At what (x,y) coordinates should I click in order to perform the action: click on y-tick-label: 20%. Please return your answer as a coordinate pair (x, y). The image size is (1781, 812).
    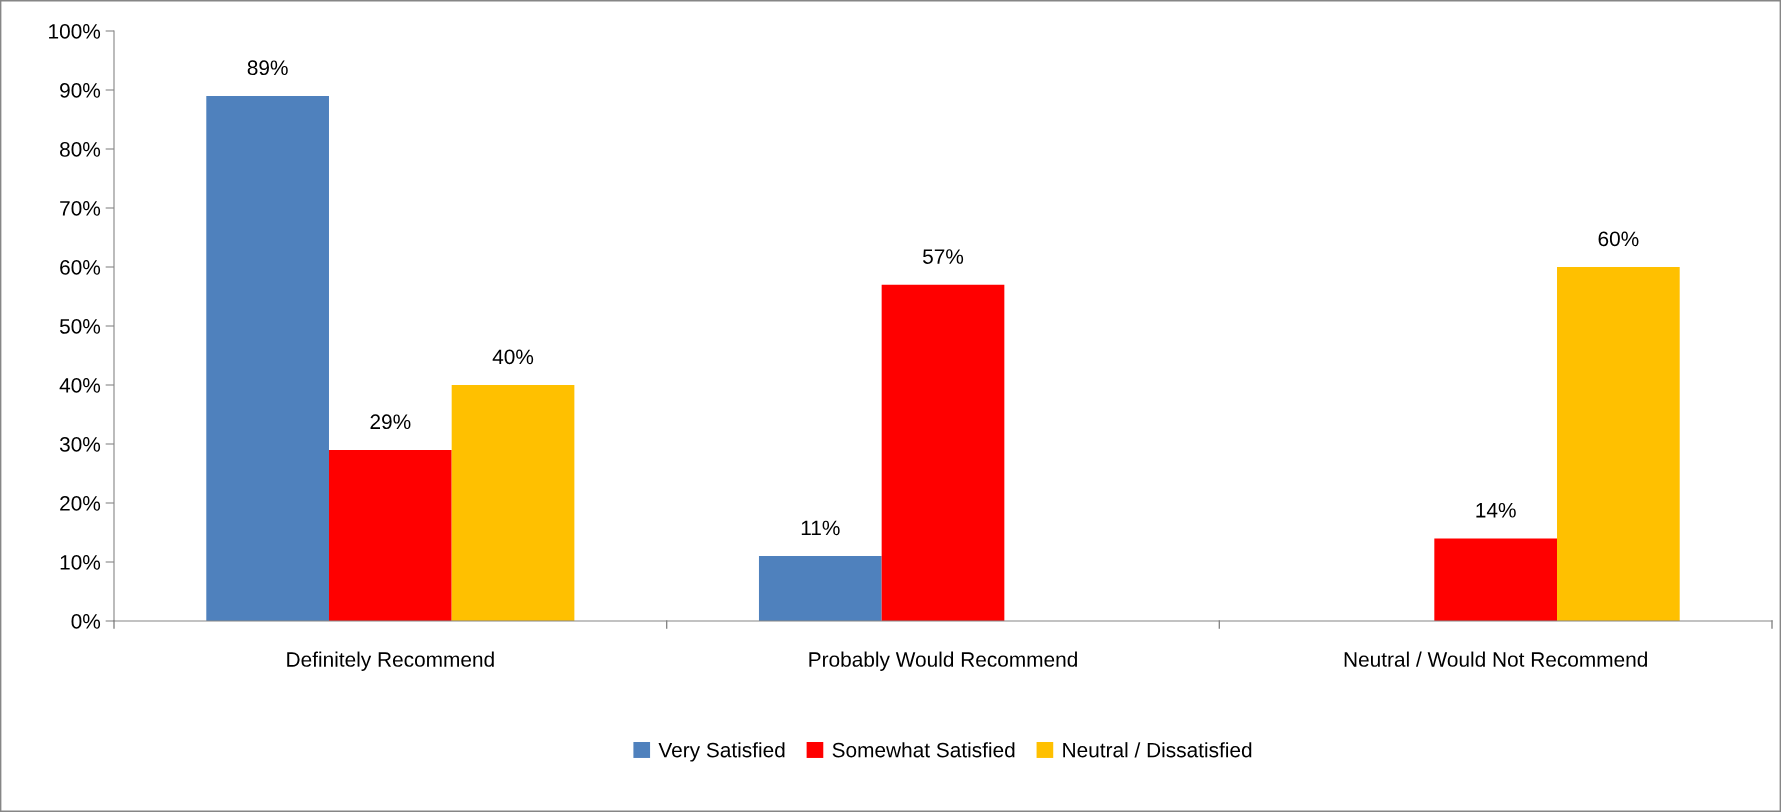
    Looking at the image, I should click on (80, 503).